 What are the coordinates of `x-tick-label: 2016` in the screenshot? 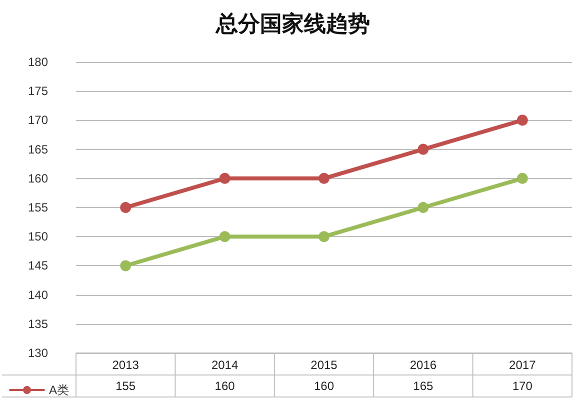 It's located at (423, 365).